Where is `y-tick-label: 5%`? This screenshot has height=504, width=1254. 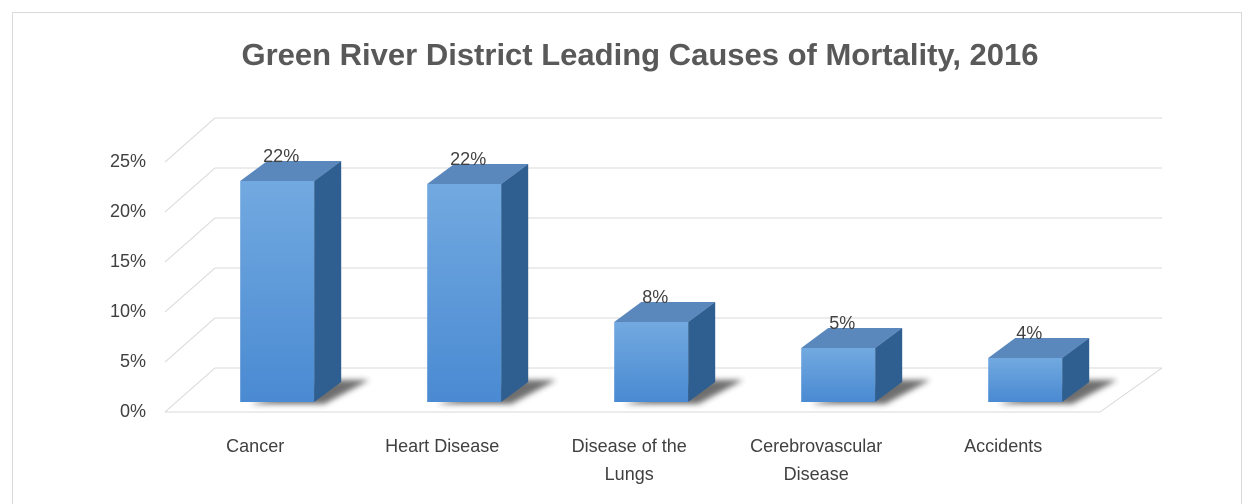 y-tick-label: 5% is located at coordinates (133, 361).